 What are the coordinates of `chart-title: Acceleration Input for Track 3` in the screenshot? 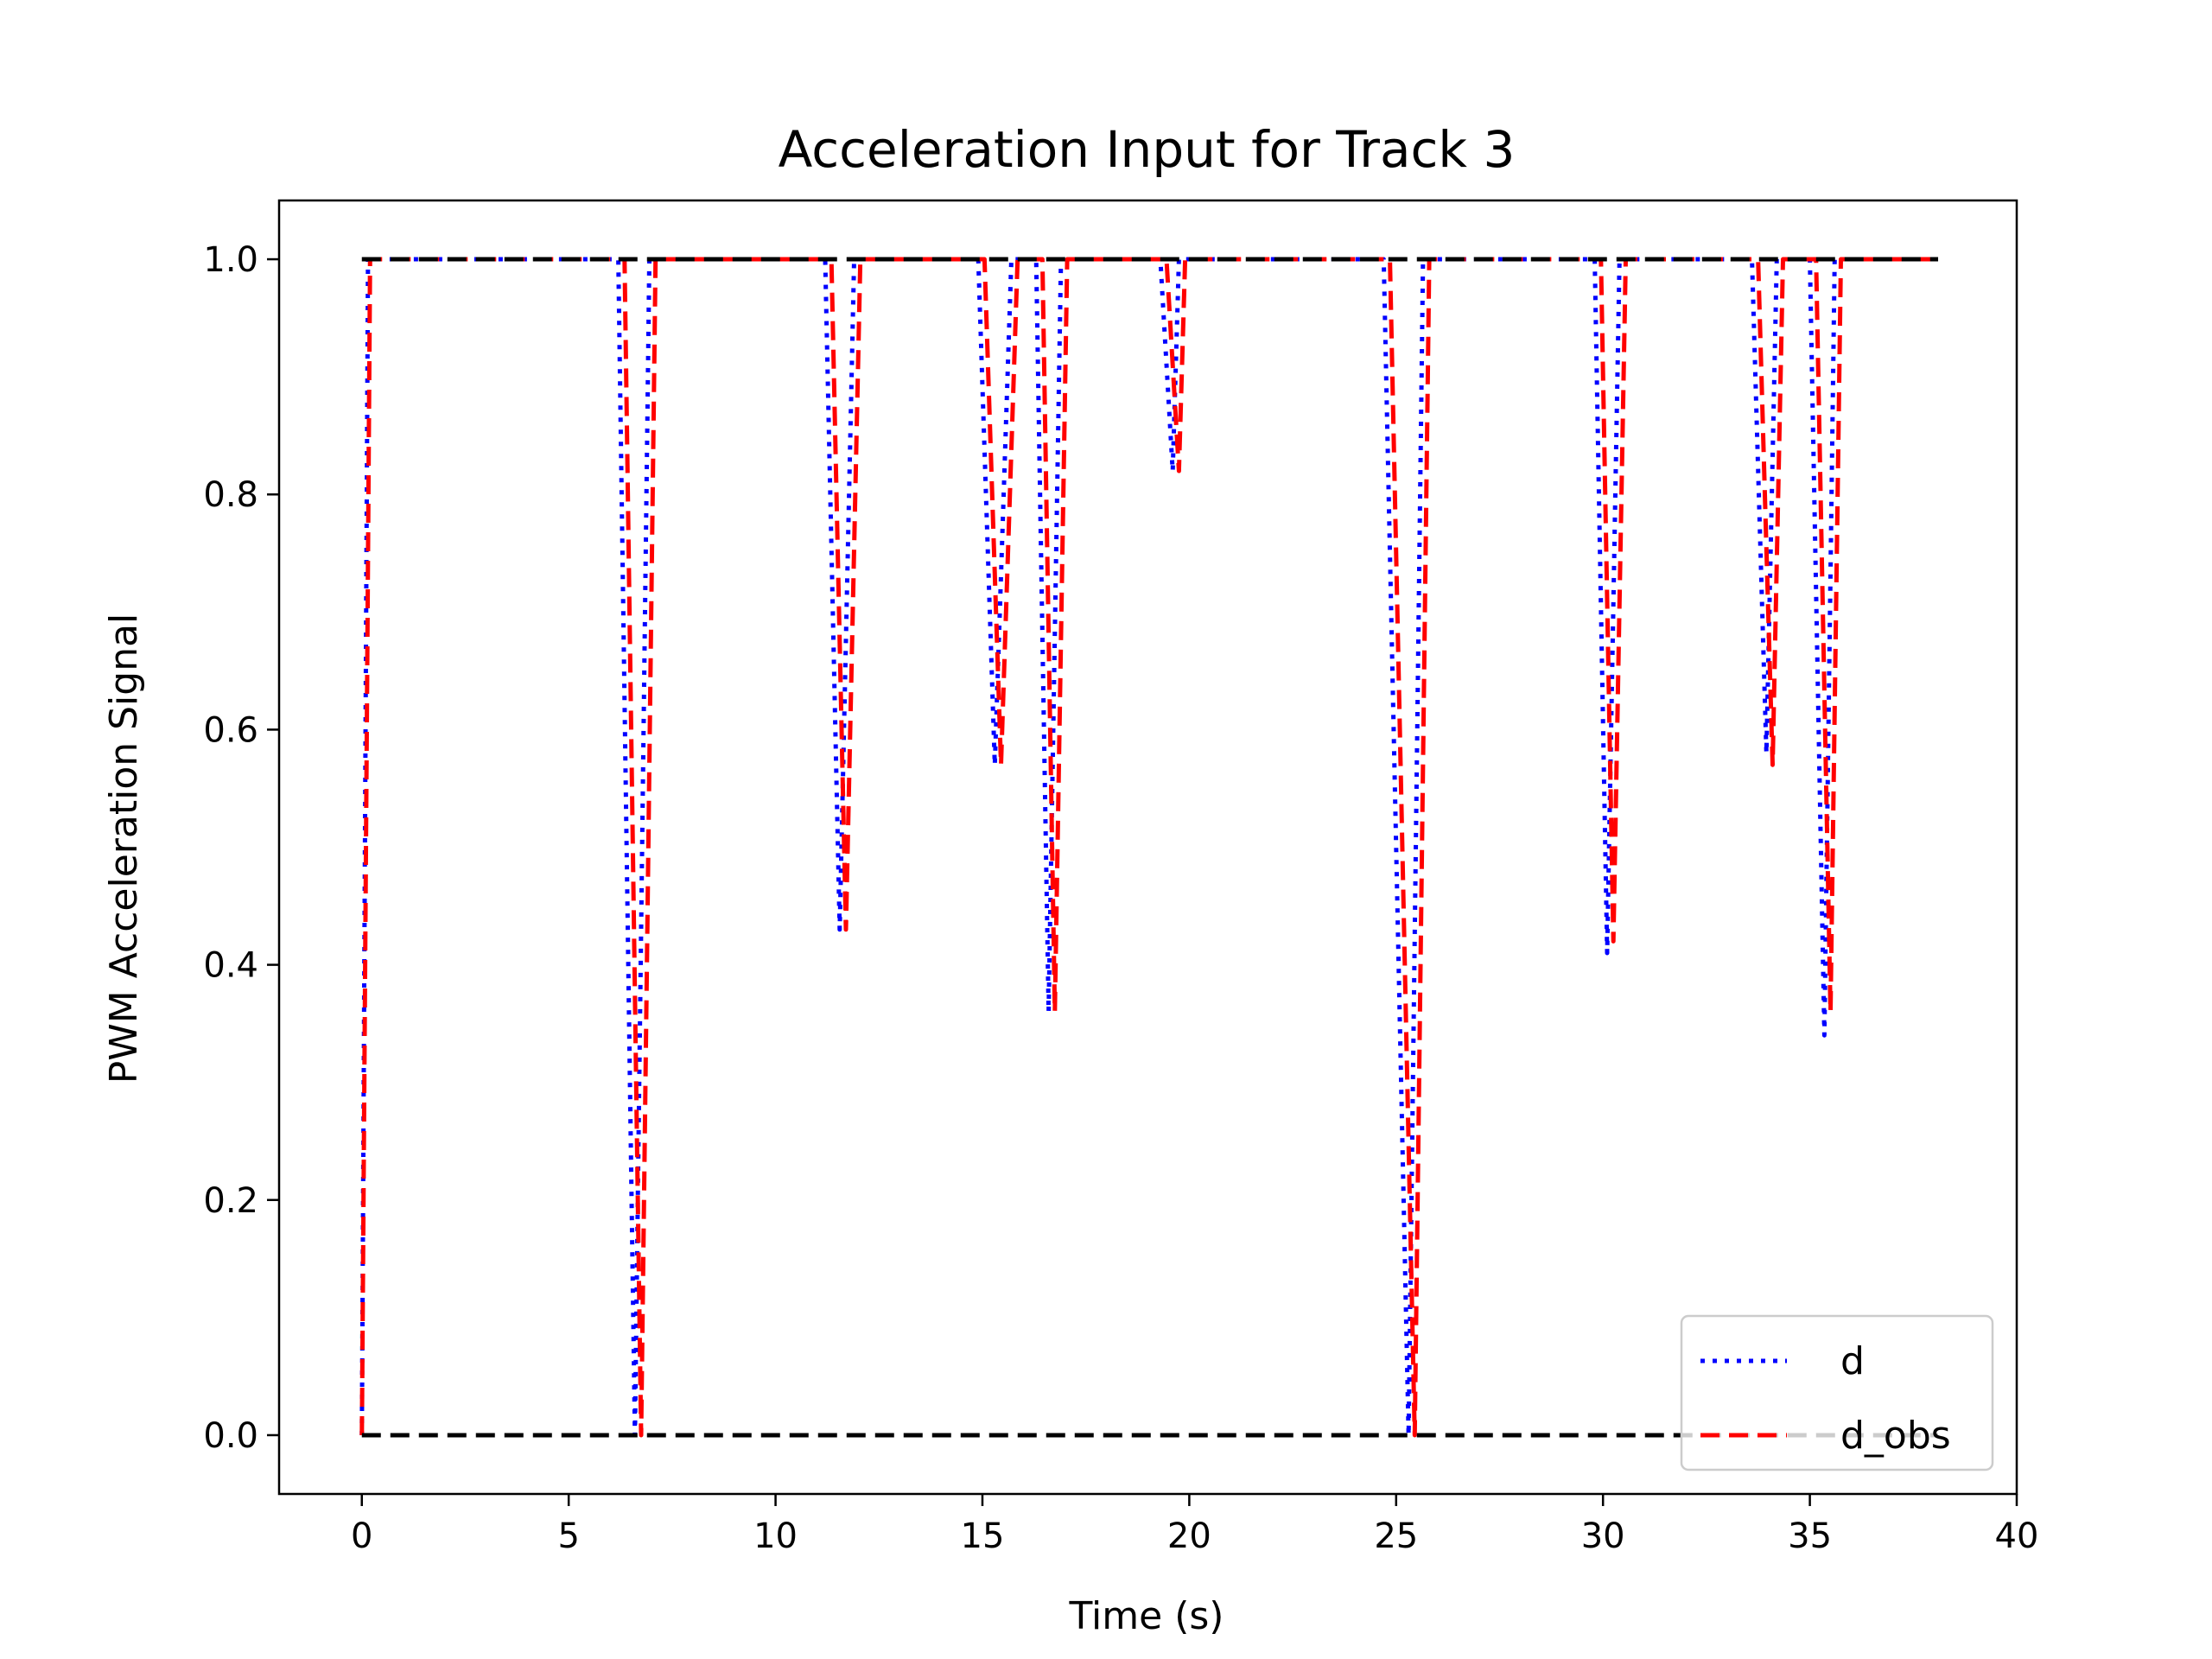 It's located at (1147, 149).